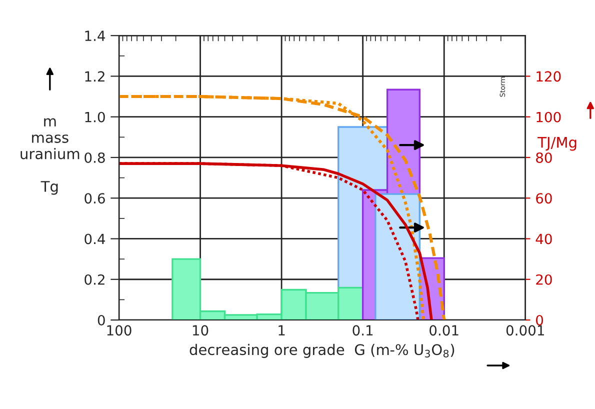  I want to click on y2-tick-label: 120, so click(548, 76).